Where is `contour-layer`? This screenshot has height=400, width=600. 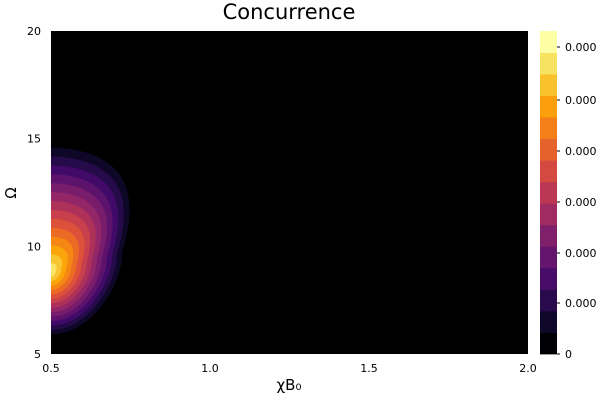
contour-layer is located at coordinates (90, 241).